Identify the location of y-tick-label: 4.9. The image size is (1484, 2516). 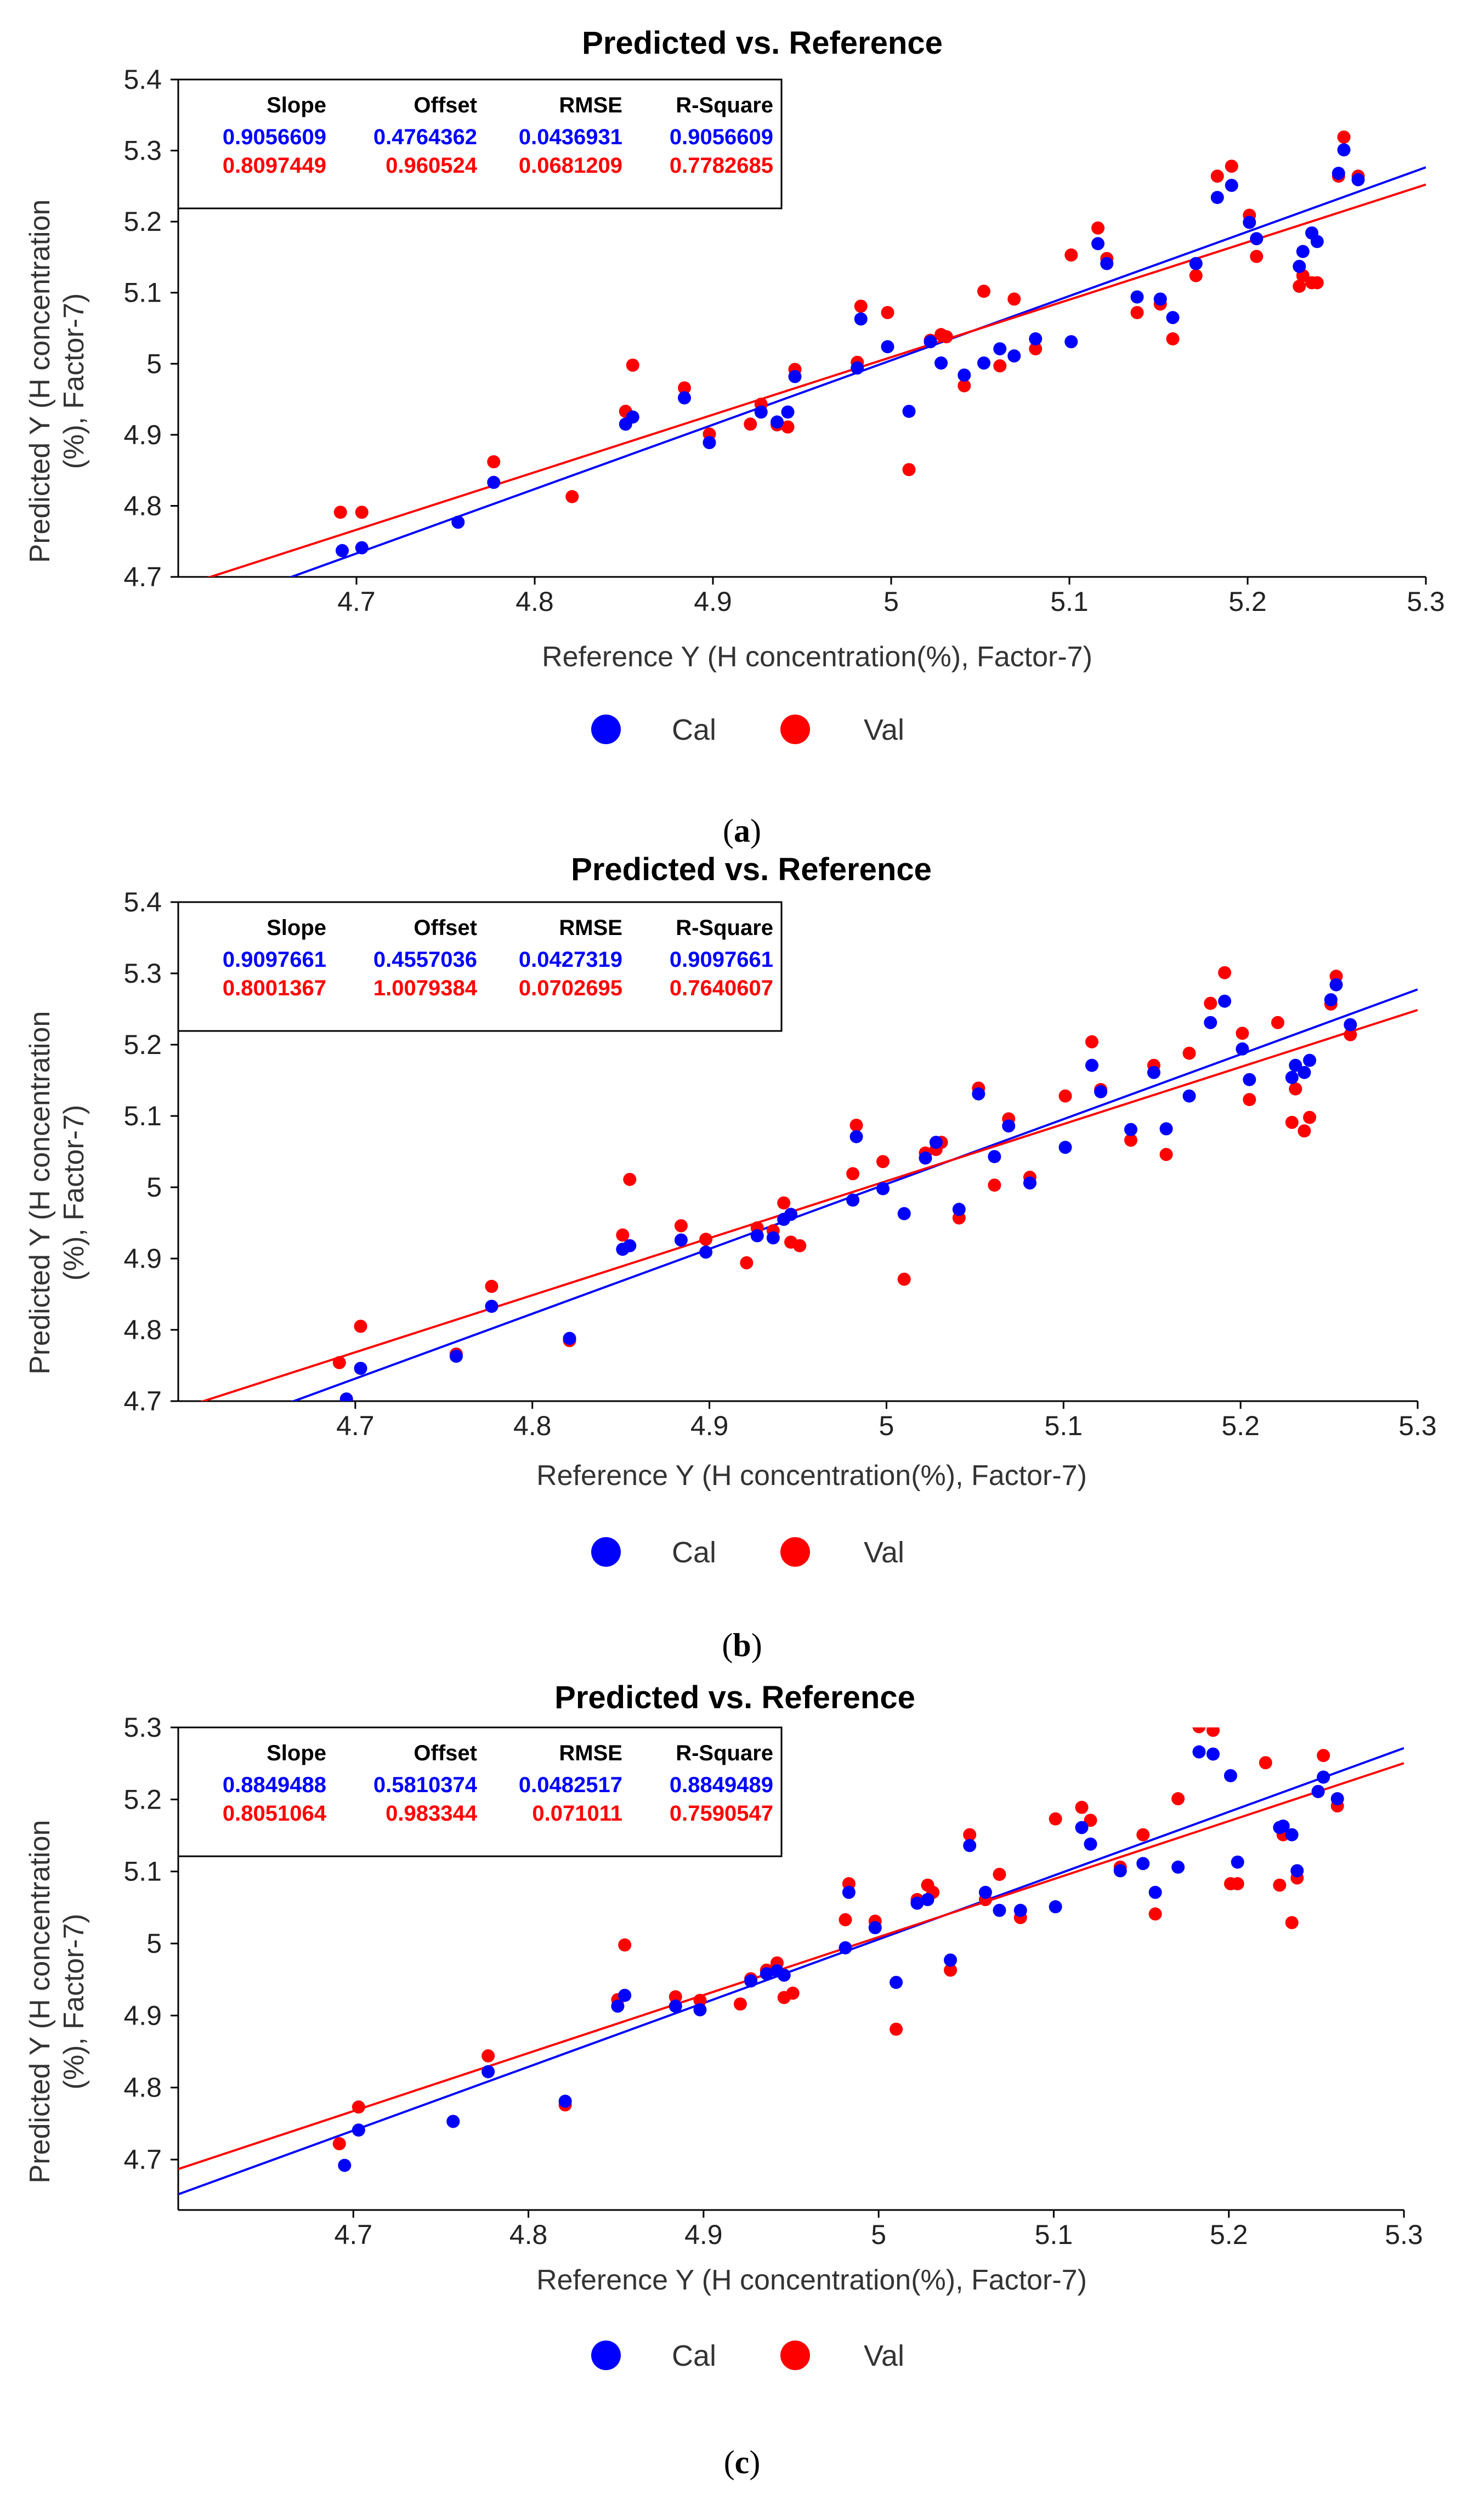
(143, 2015).